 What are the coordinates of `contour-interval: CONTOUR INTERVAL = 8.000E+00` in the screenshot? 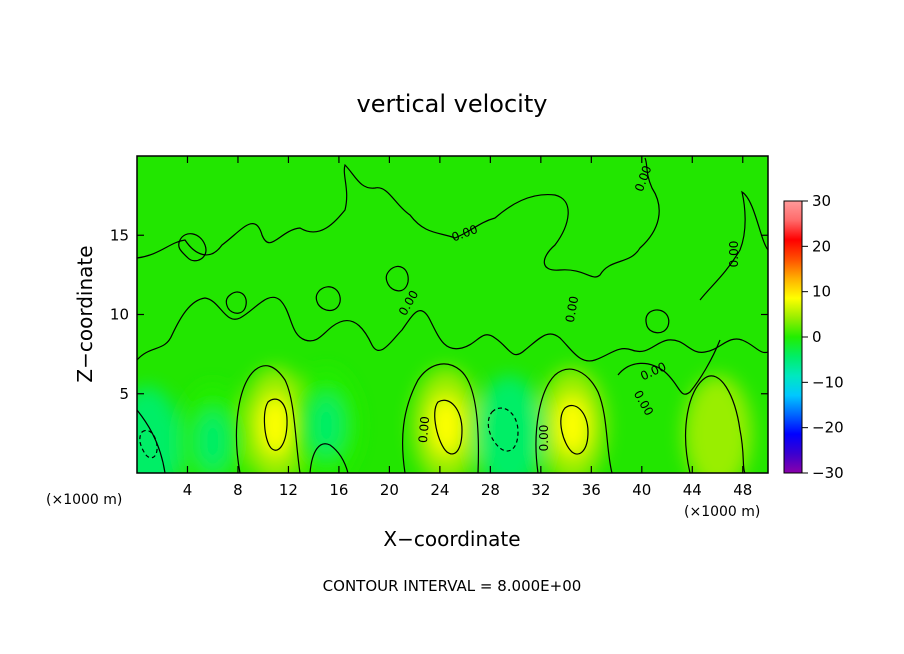 It's located at (452, 586).